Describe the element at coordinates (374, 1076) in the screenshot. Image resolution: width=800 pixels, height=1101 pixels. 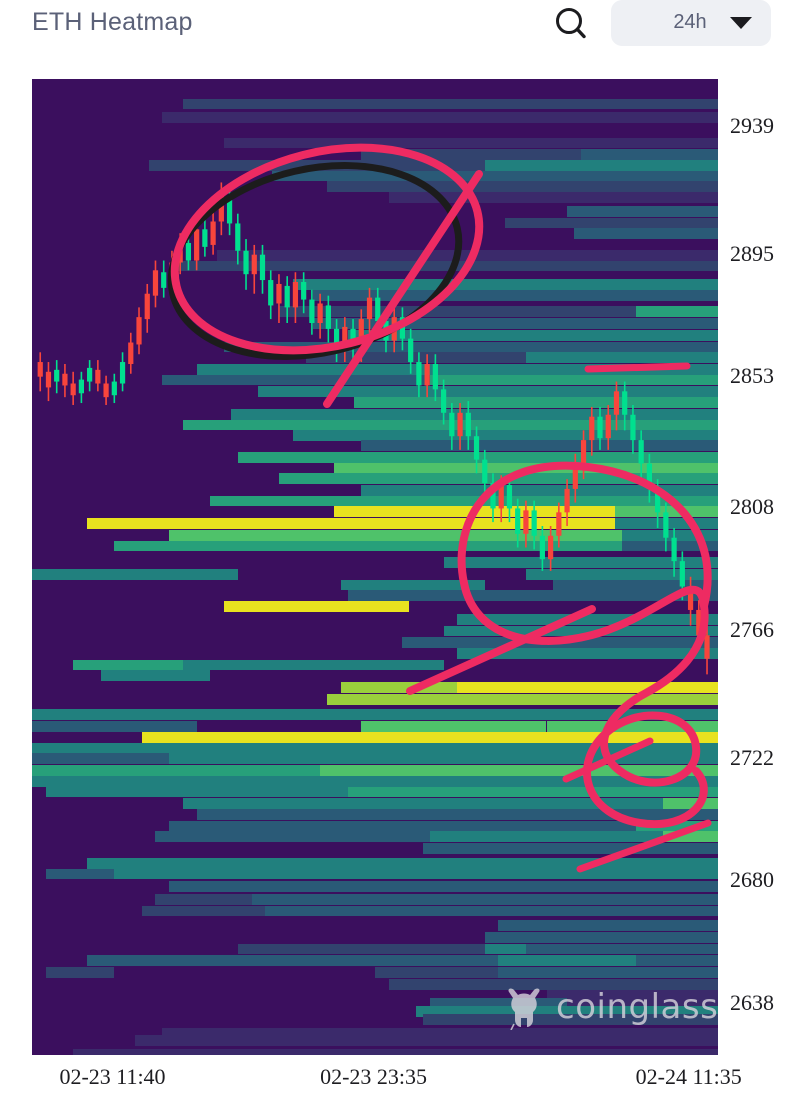
I see `time-tick-label: 02-23 23:35` at that location.